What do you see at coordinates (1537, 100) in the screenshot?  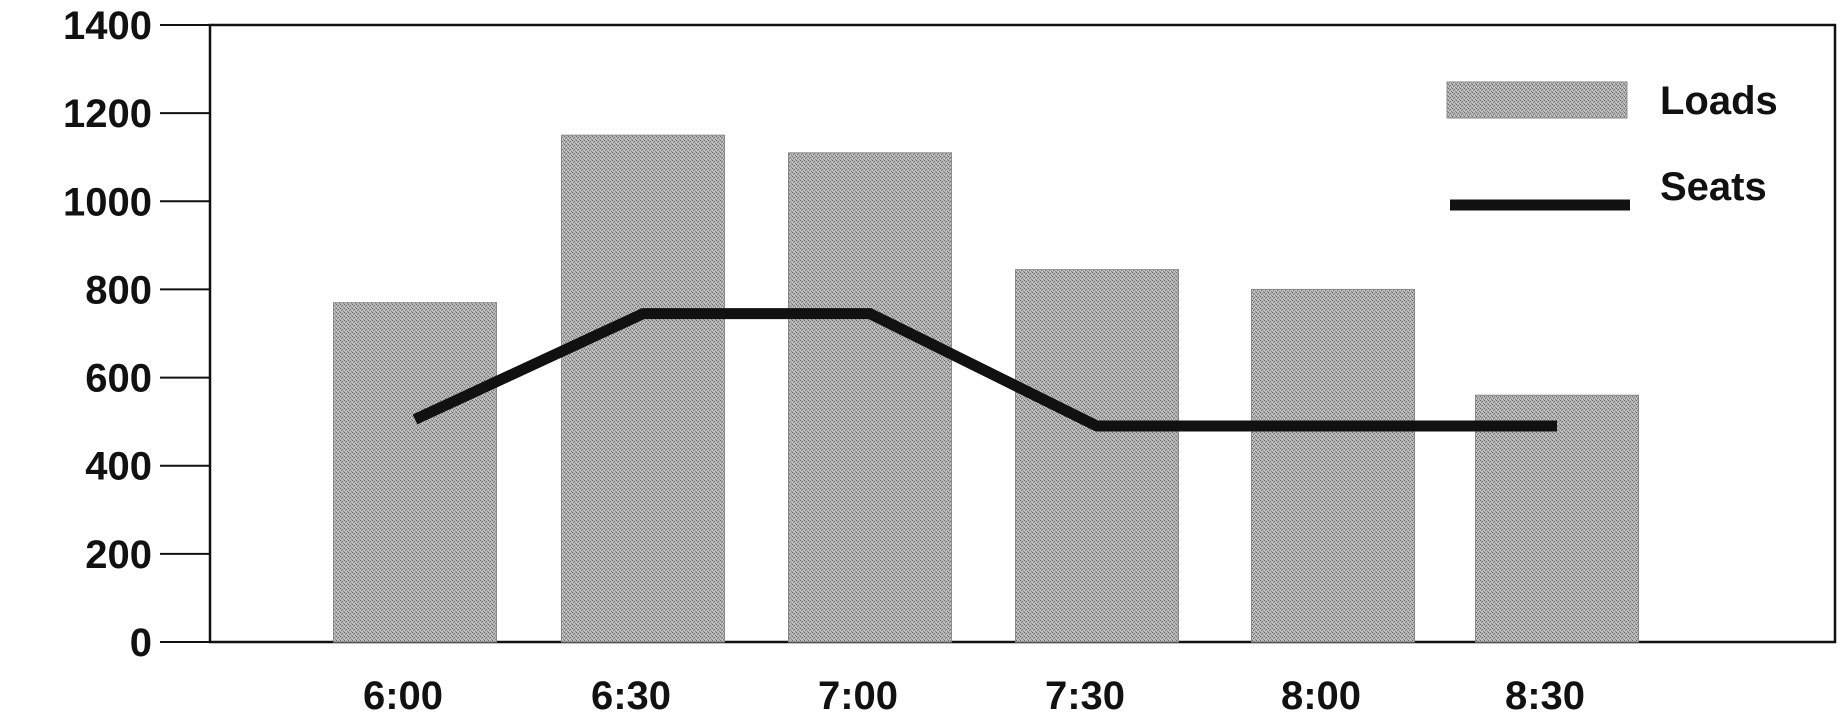 I see `legend-loads-swatch` at bounding box center [1537, 100].